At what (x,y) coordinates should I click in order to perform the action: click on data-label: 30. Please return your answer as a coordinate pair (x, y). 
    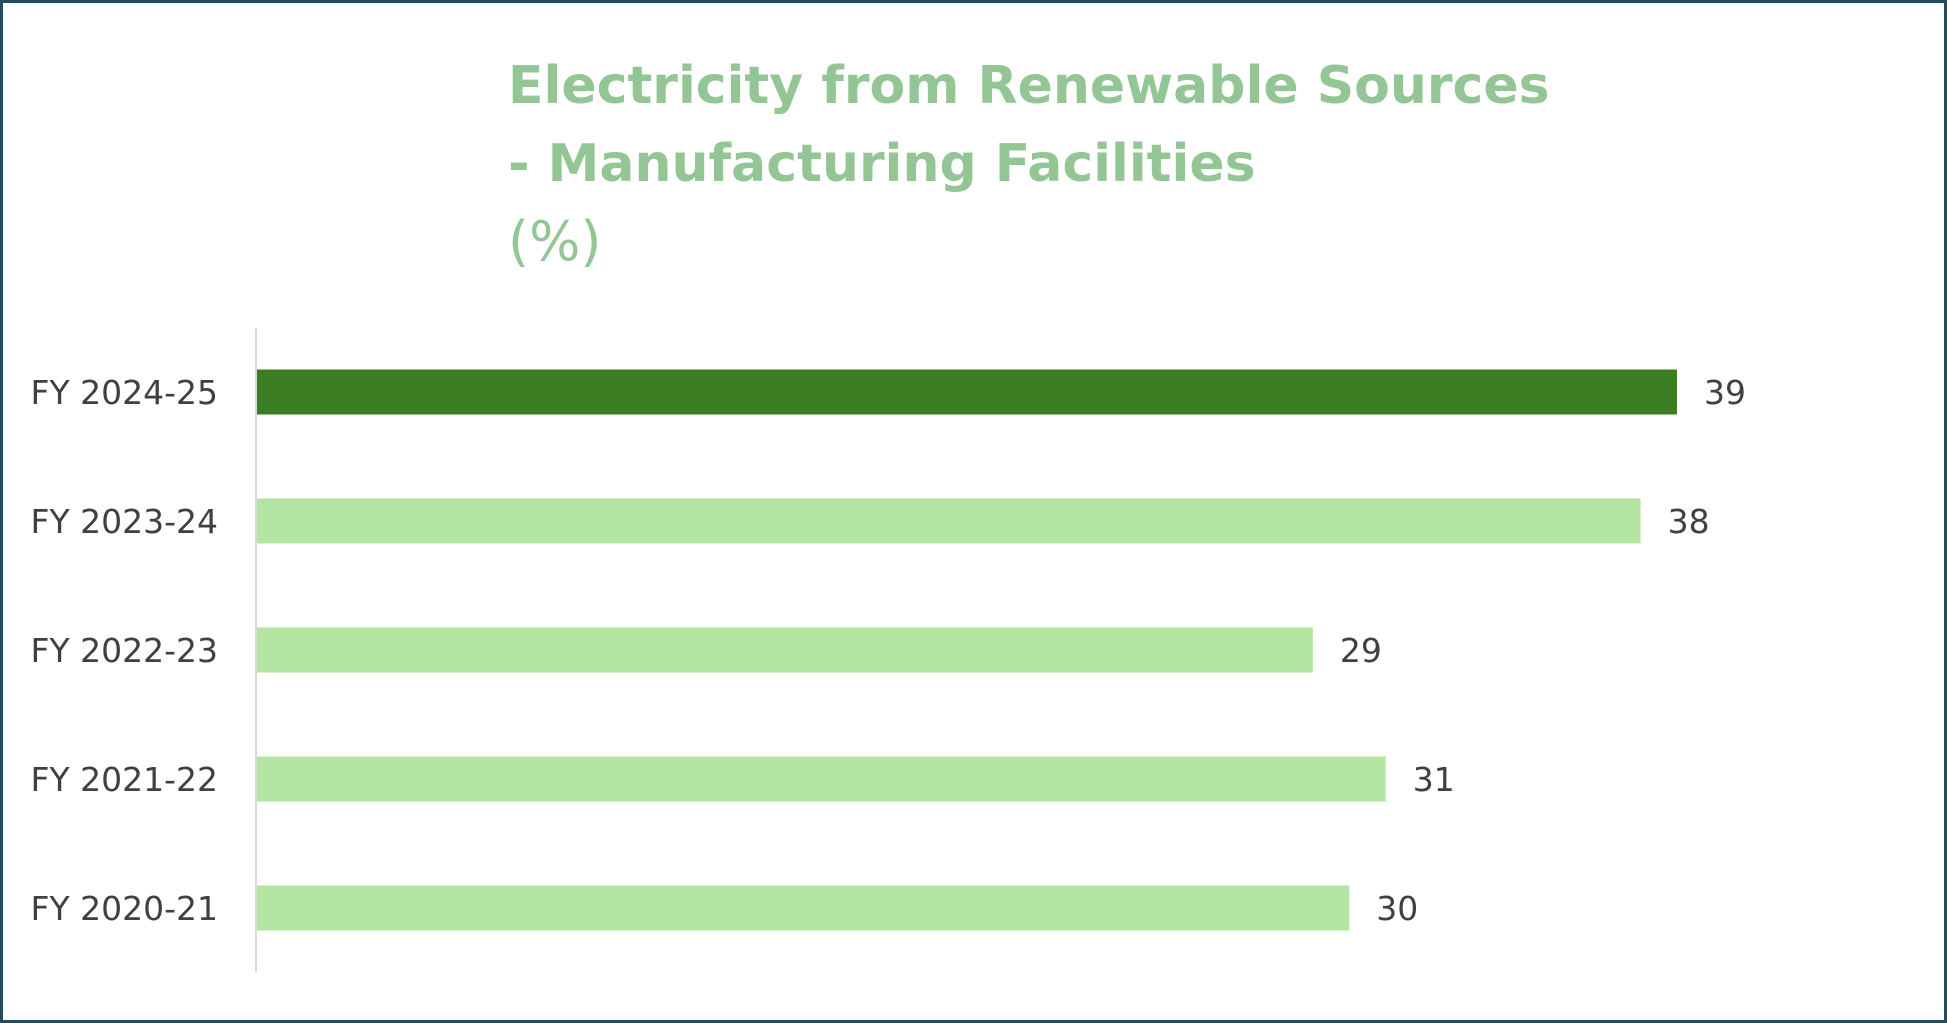
    Looking at the image, I should click on (1397, 908).